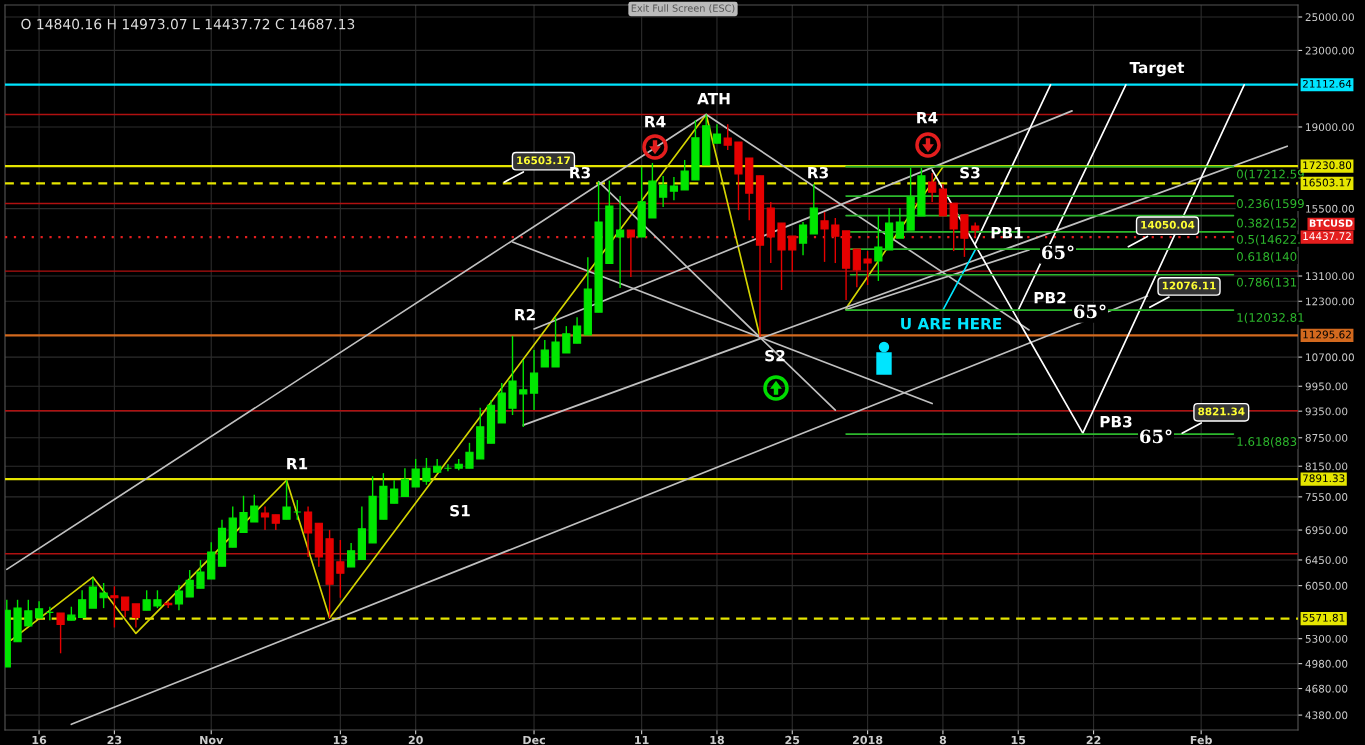 This screenshot has height=745, width=1365. I want to click on x-tick-label: 15, so click(1018, 740).